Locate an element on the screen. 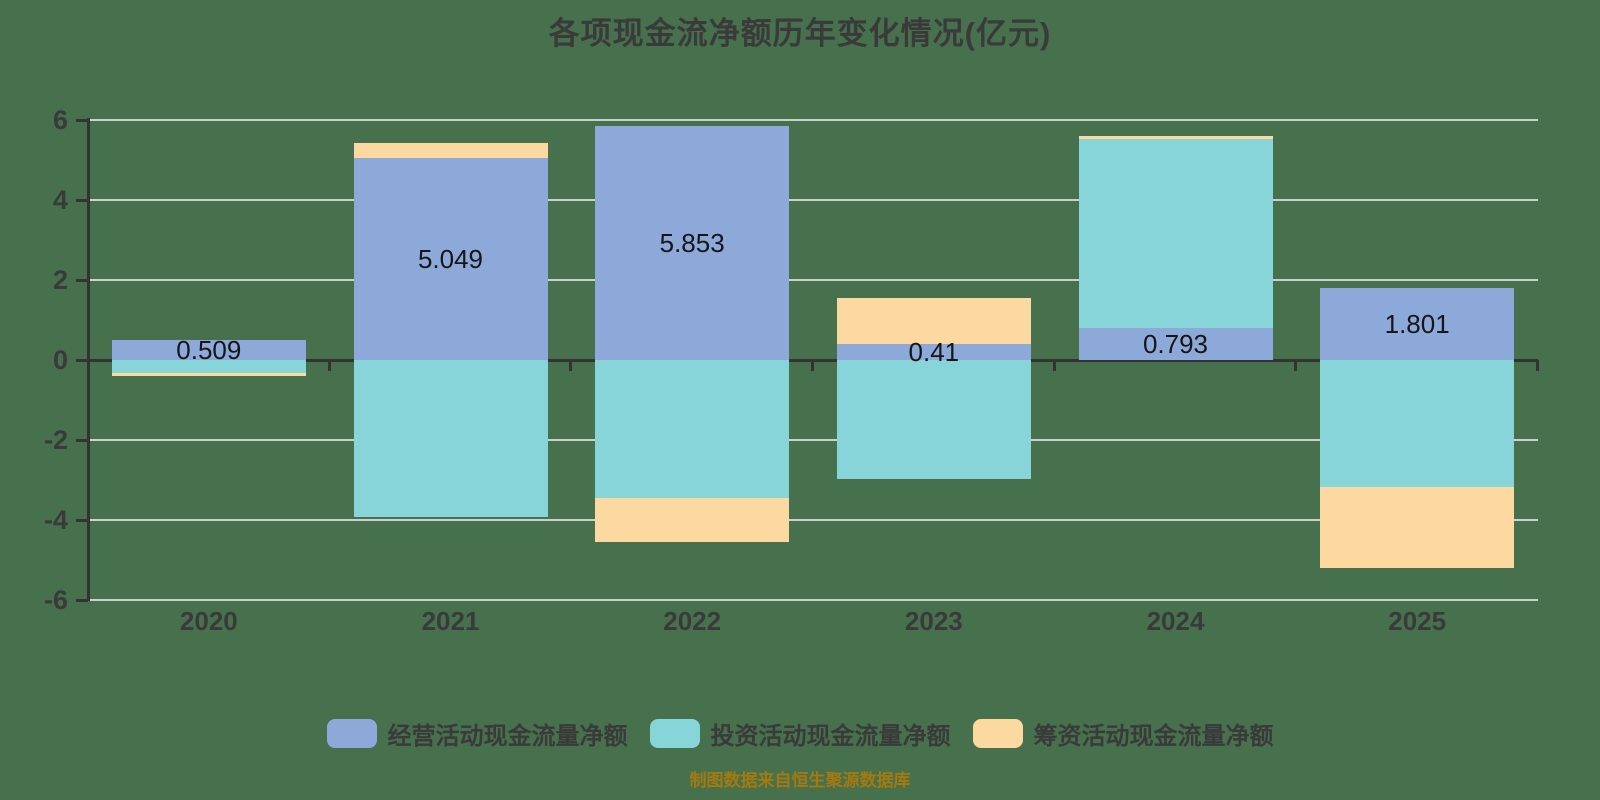 The height and width of the screenshot is (800, 1600). bar-value-label-2025: 1.801 is located at coordinates (1417, 323).